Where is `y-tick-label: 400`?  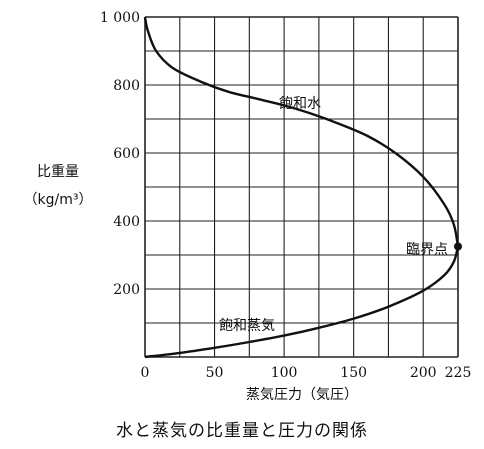
y-tick-label: 400 is located at coordinates (126, 222).